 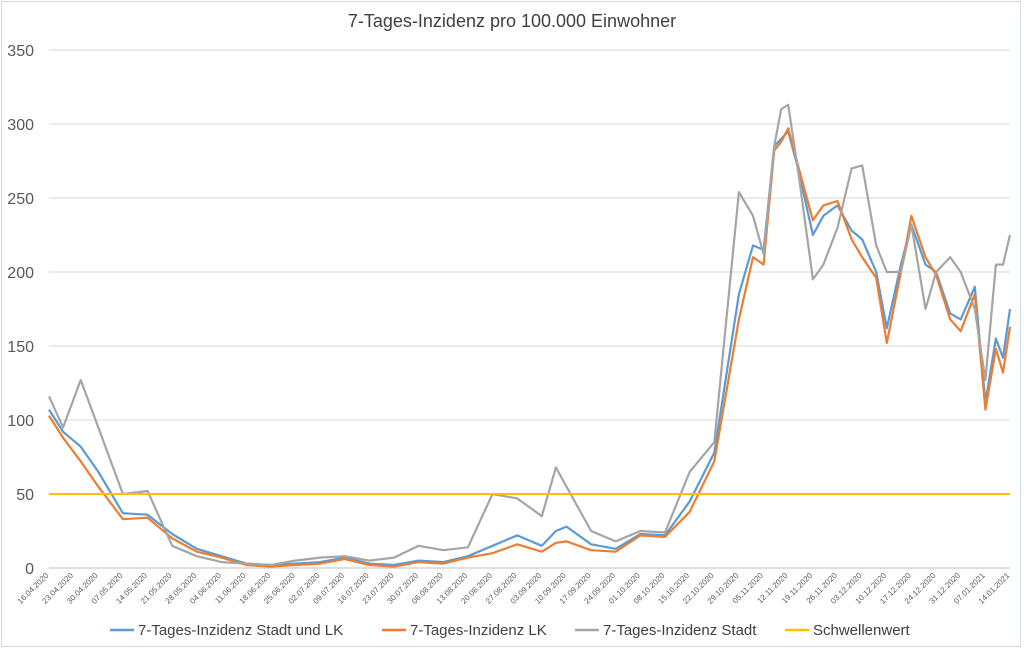 I want to click on y-axis-ticks: 0 50 100 150 200 250 300 350, so click(x=20, y=310).